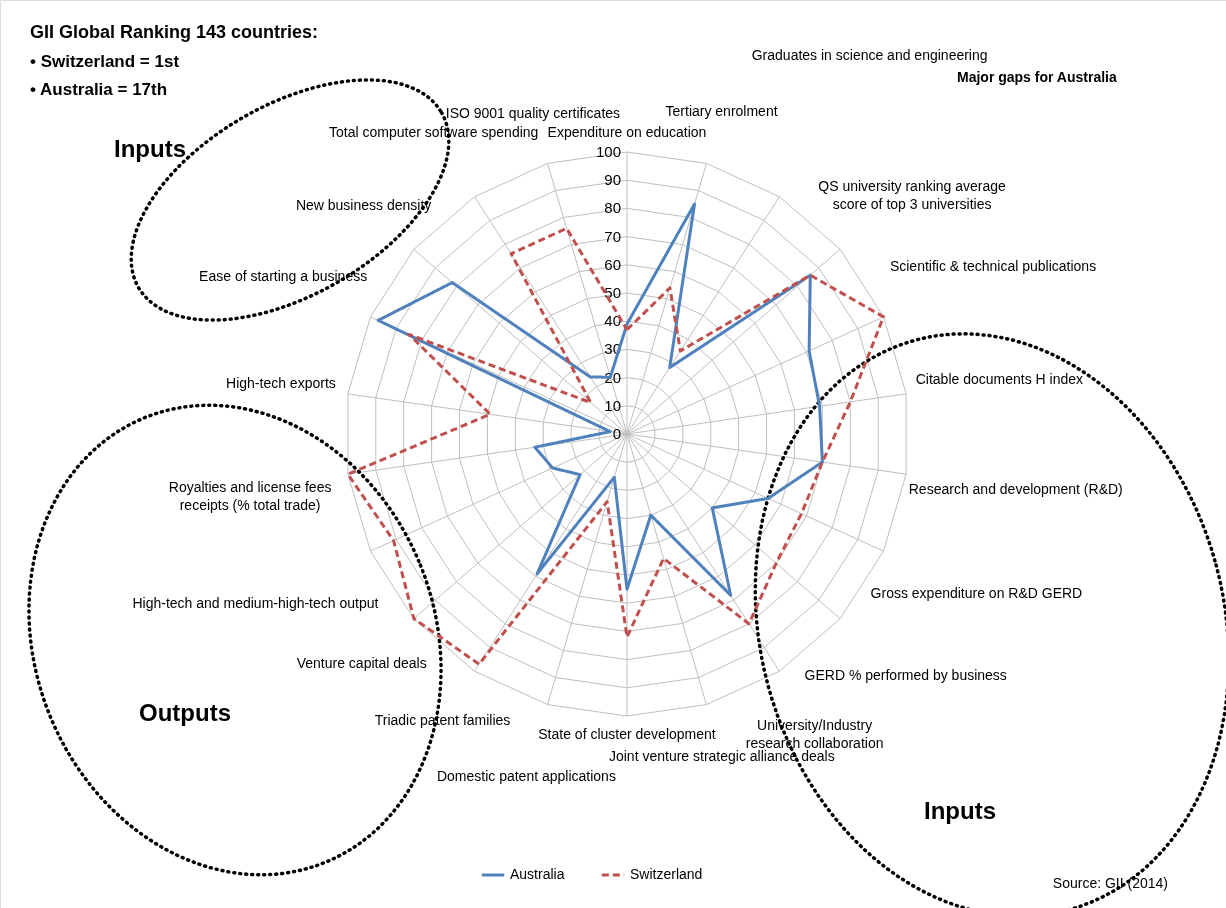 The width and height of the screenshot is (1226, 908). I want to click on spoke-label: High-tech and medium-high-tech output, so click(255, 602).